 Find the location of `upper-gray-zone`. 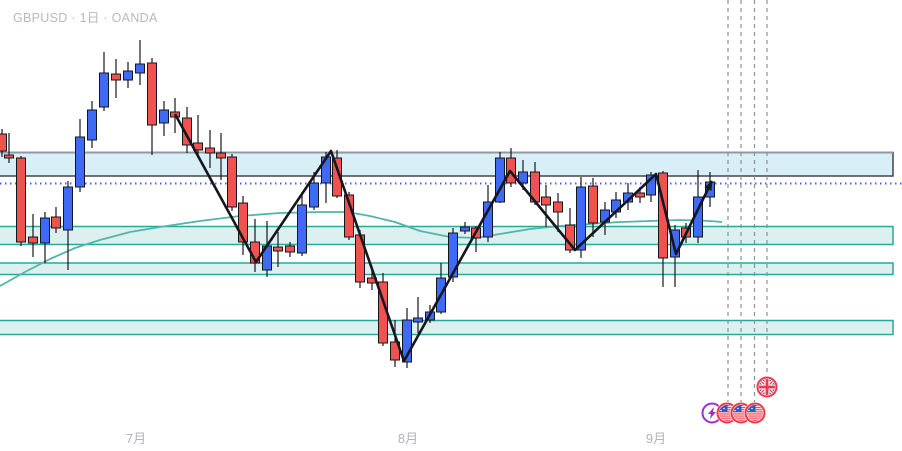

upper-gray-zone is located at coordinates (447, 164).